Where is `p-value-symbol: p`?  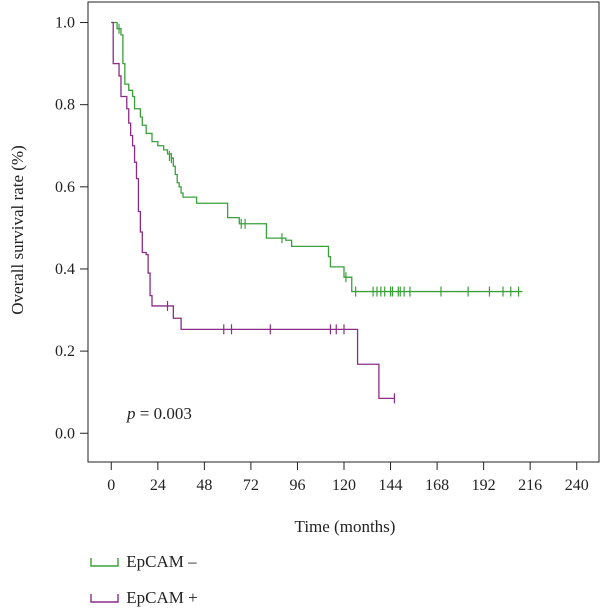
p-value-symbol: p is located at coordinates (131, 413).